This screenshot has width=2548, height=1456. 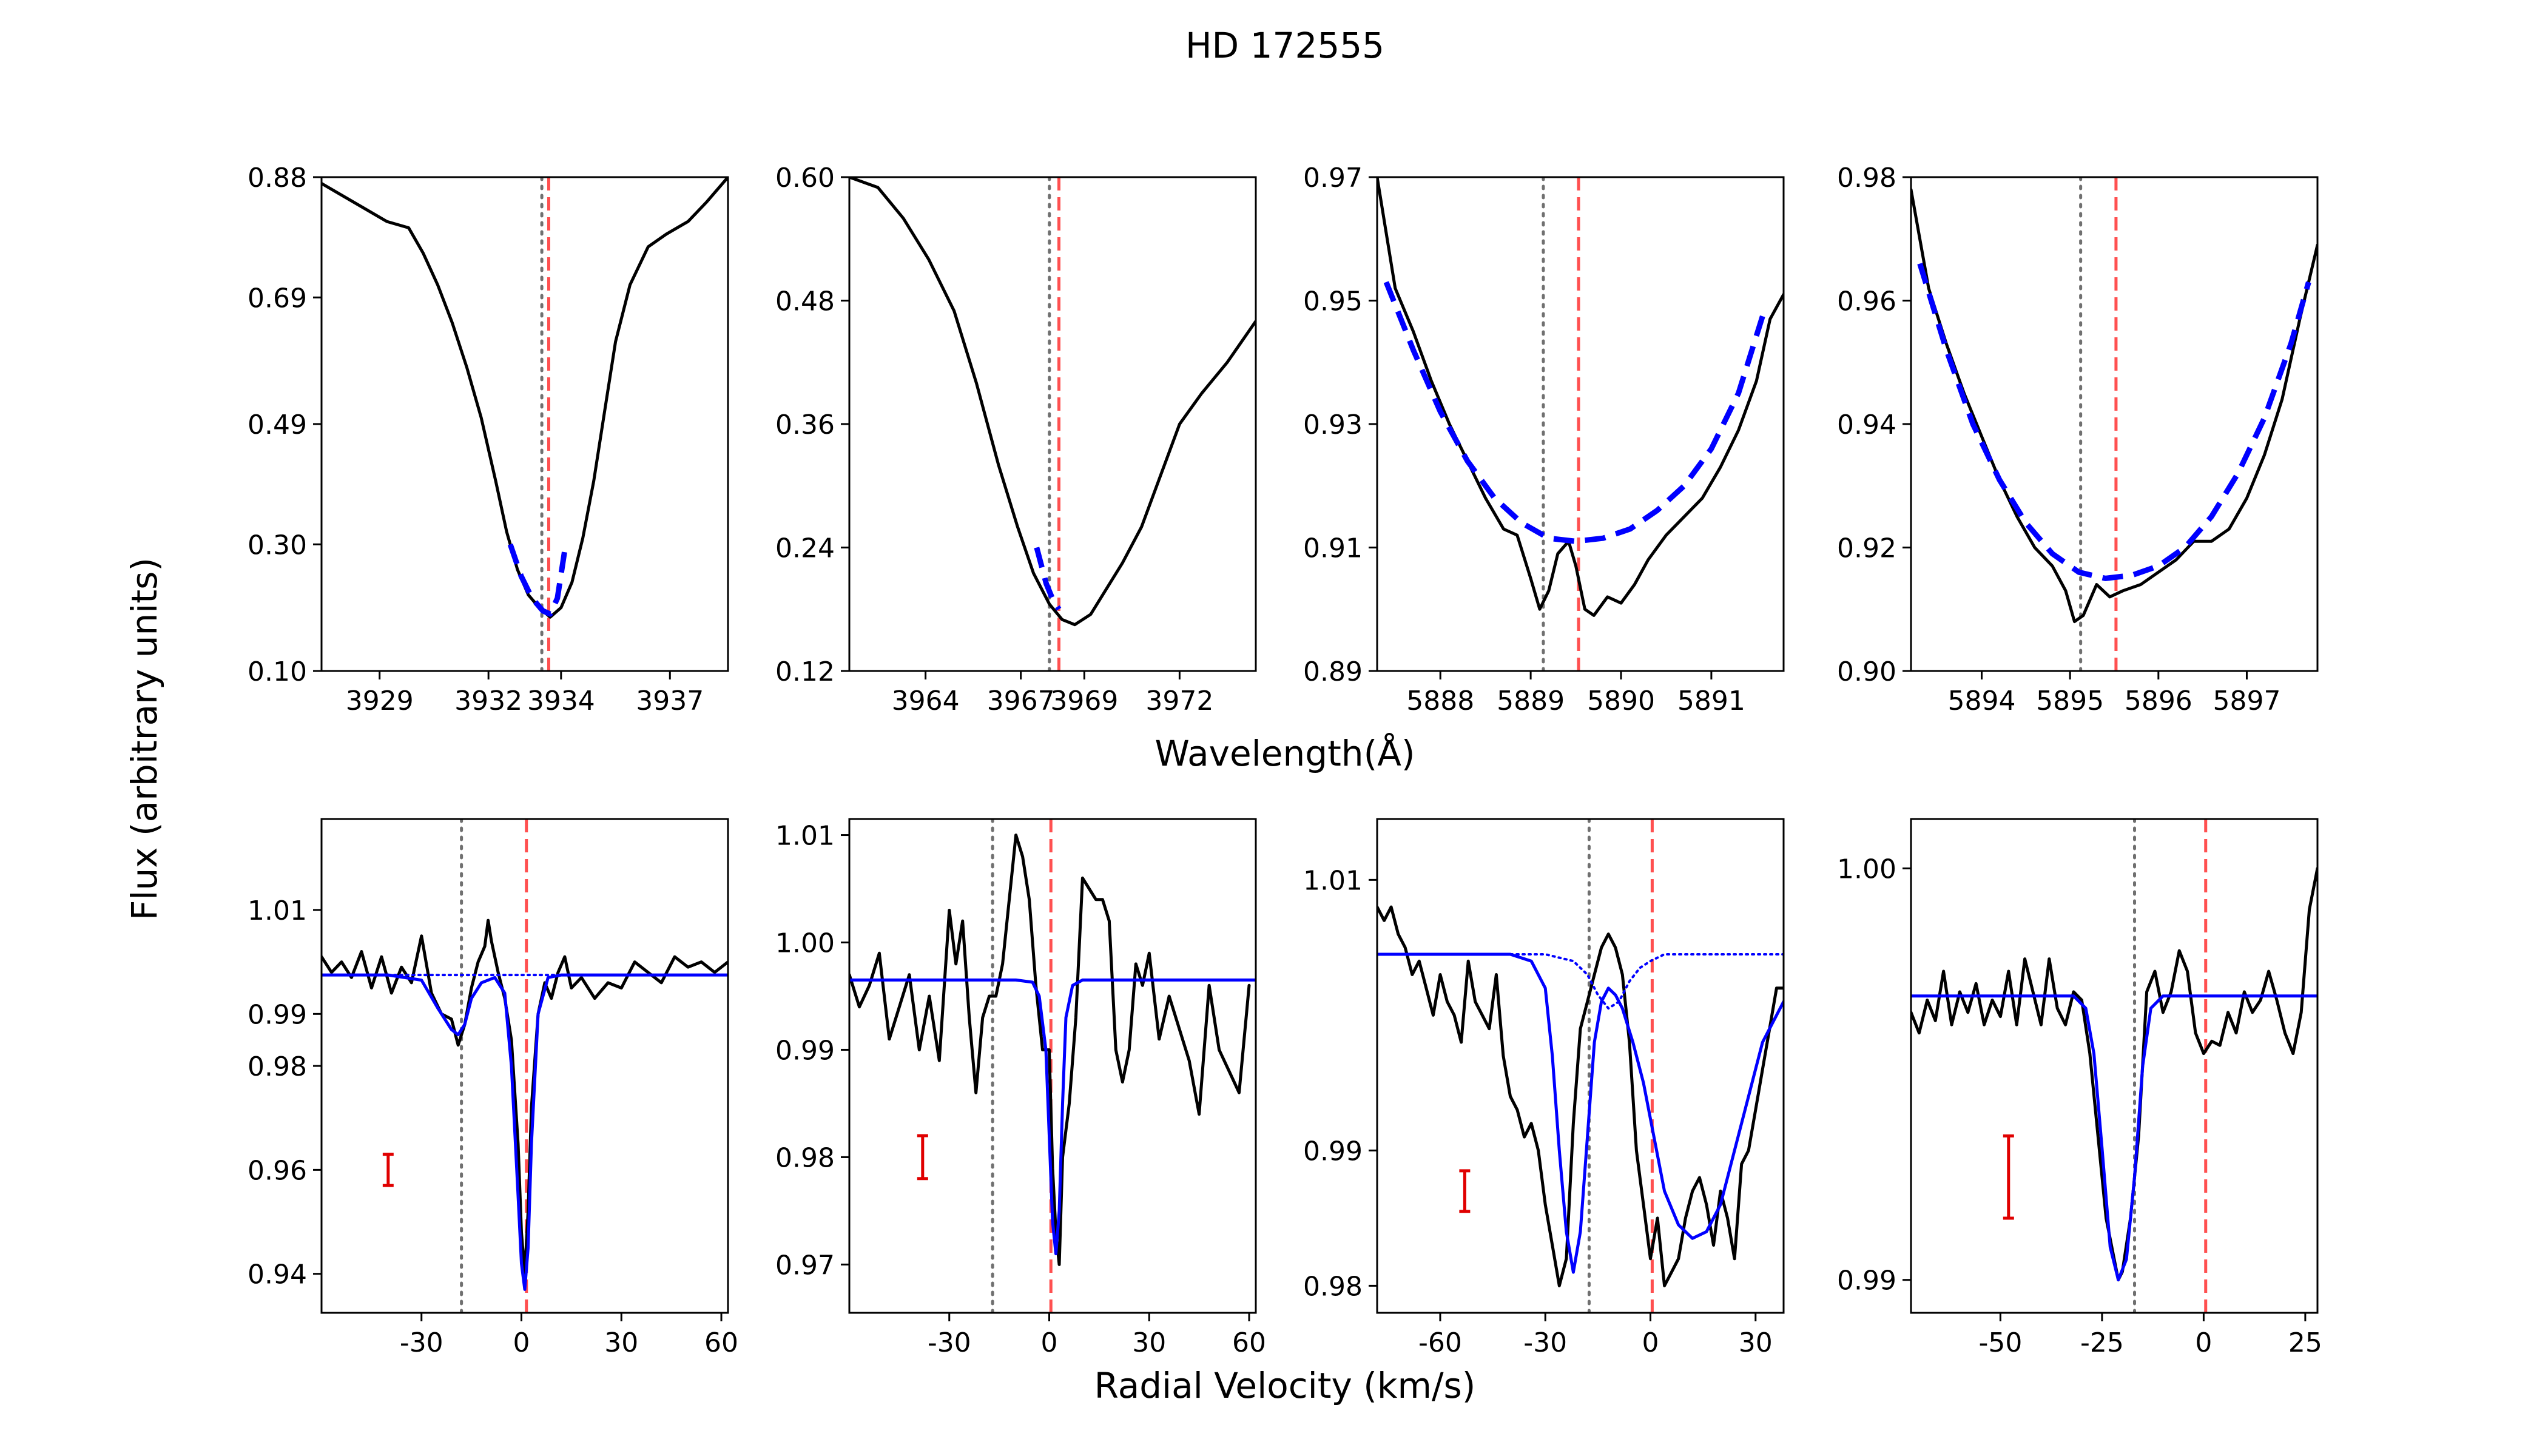 What do you see at coordinates (1711, 701) in the screenshot?
I see `top-panel-3-xtick-label: 5891` at bounding box center [1711, 701].